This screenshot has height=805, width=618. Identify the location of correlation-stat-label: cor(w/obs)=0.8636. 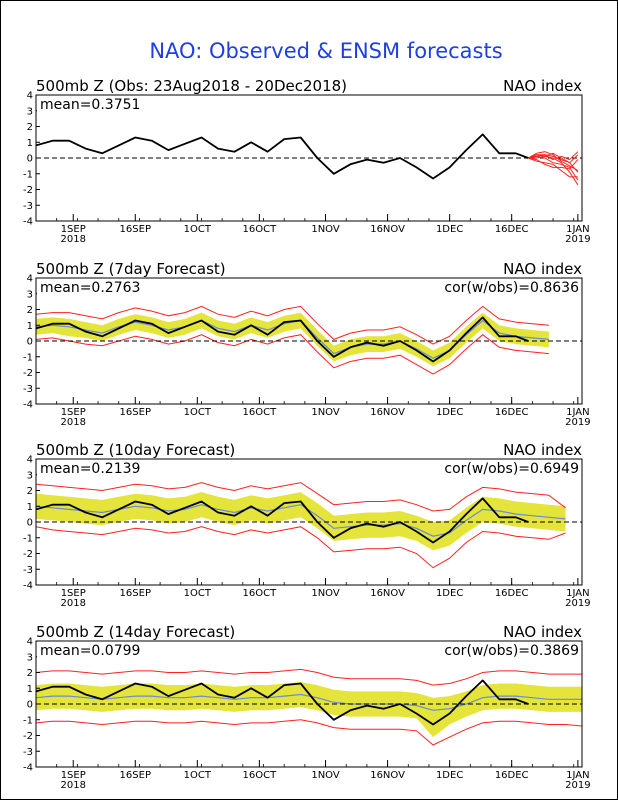
(511, 288).